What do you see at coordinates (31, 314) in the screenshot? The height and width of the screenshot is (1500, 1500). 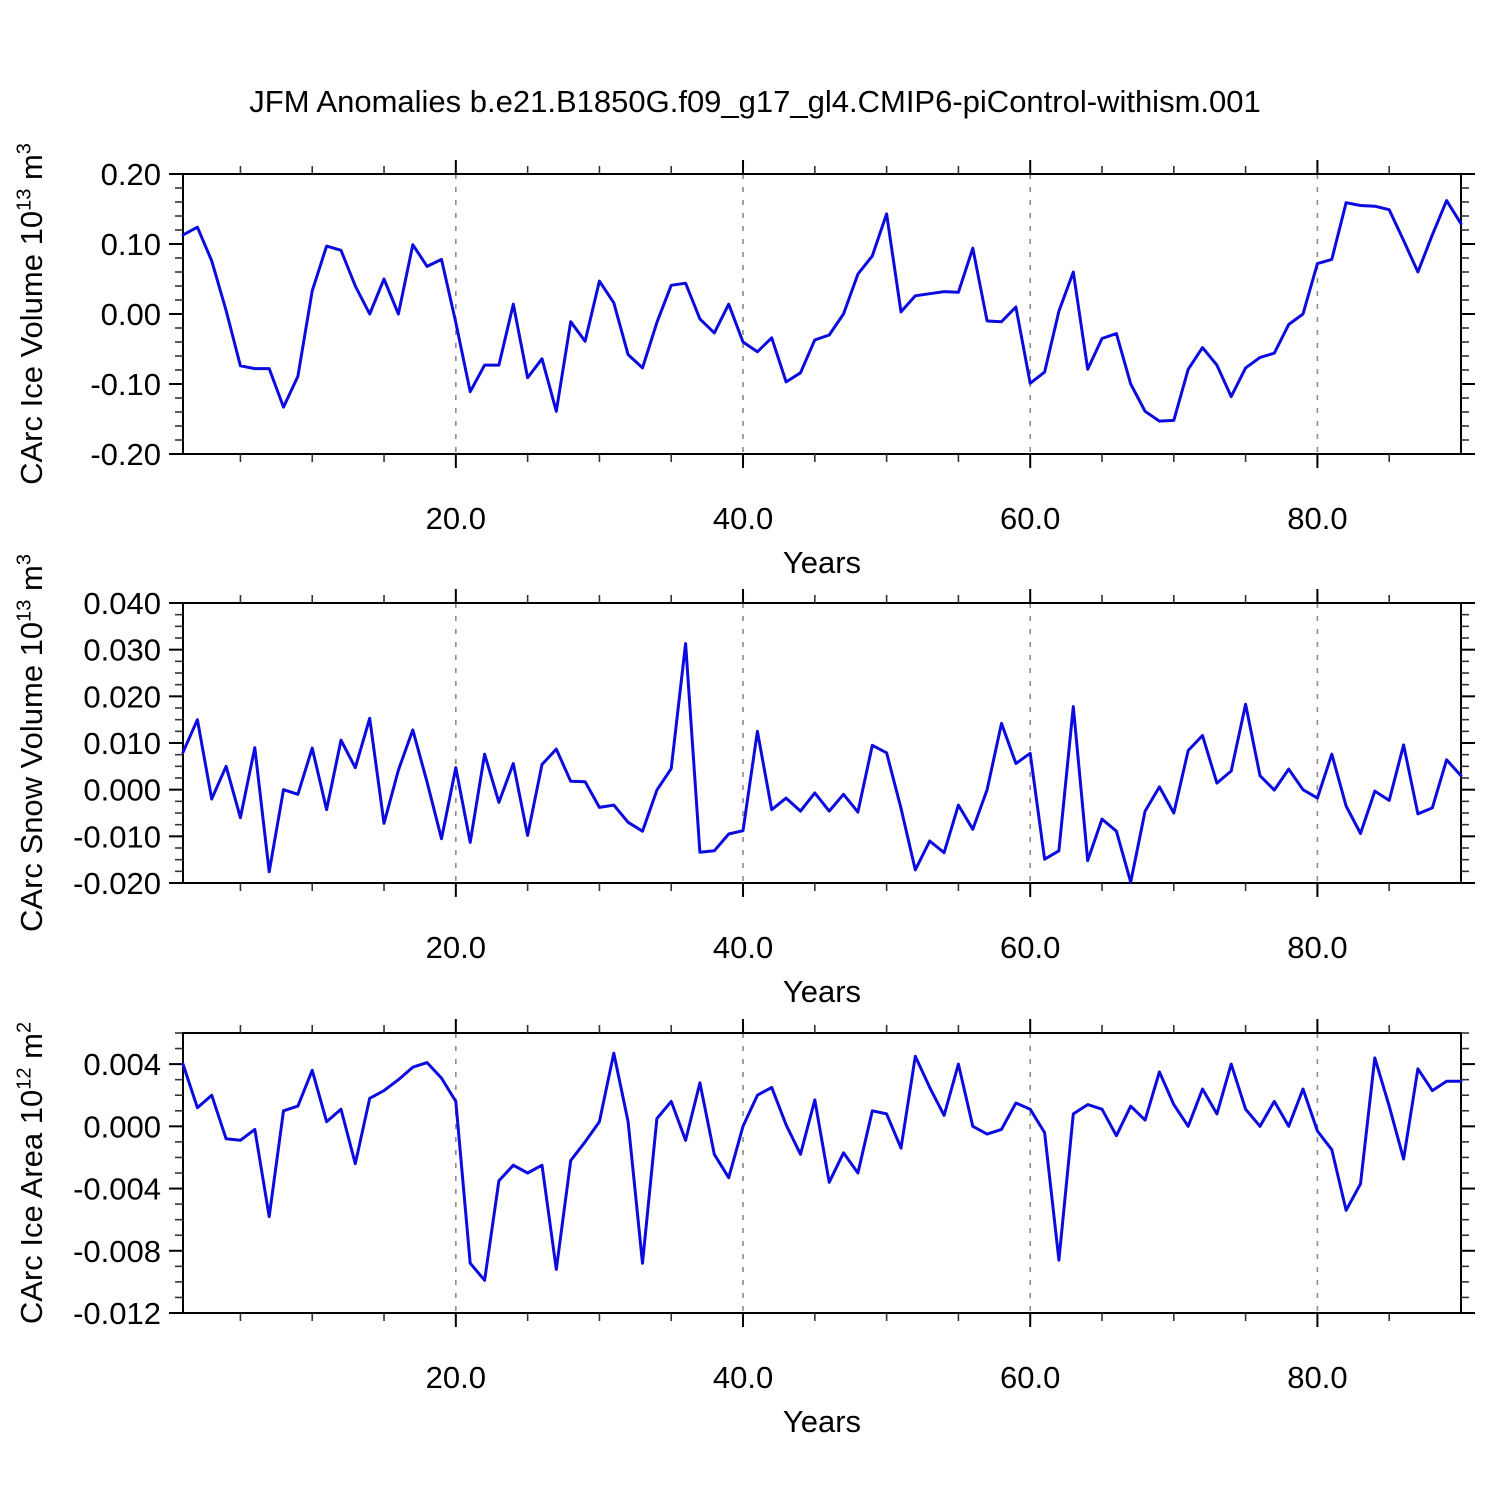 I see `y-axis-title-ice-volume: CArc Ice Volume 1013 m3` at bounding box center [31, 314].